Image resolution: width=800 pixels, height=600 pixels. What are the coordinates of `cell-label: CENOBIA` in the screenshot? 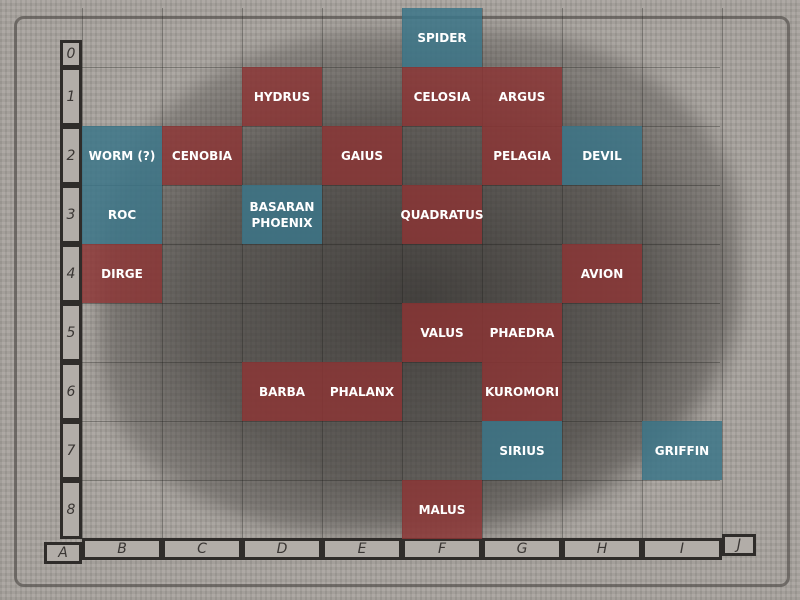 It's located at (202, 155).